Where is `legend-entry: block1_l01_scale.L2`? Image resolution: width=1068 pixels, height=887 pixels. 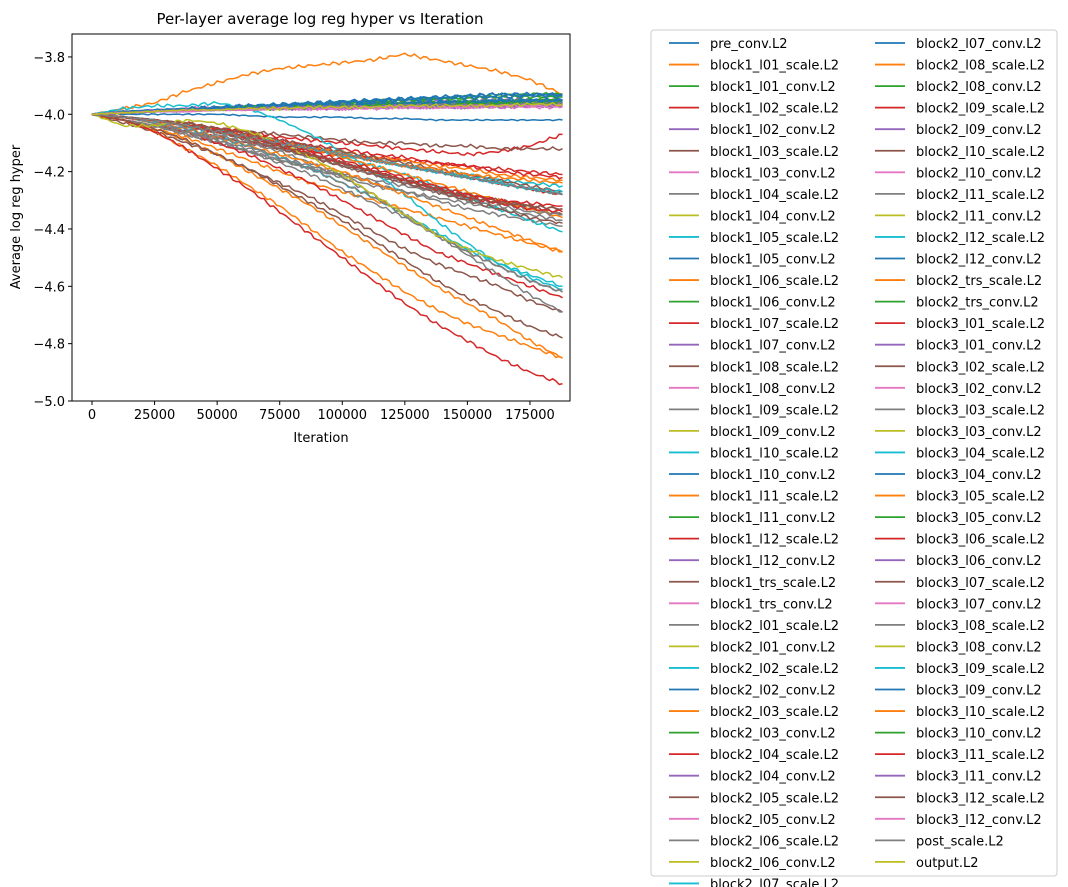
legend-entry: block1_l01_scale.L2 is located at coordinates (754, 66).